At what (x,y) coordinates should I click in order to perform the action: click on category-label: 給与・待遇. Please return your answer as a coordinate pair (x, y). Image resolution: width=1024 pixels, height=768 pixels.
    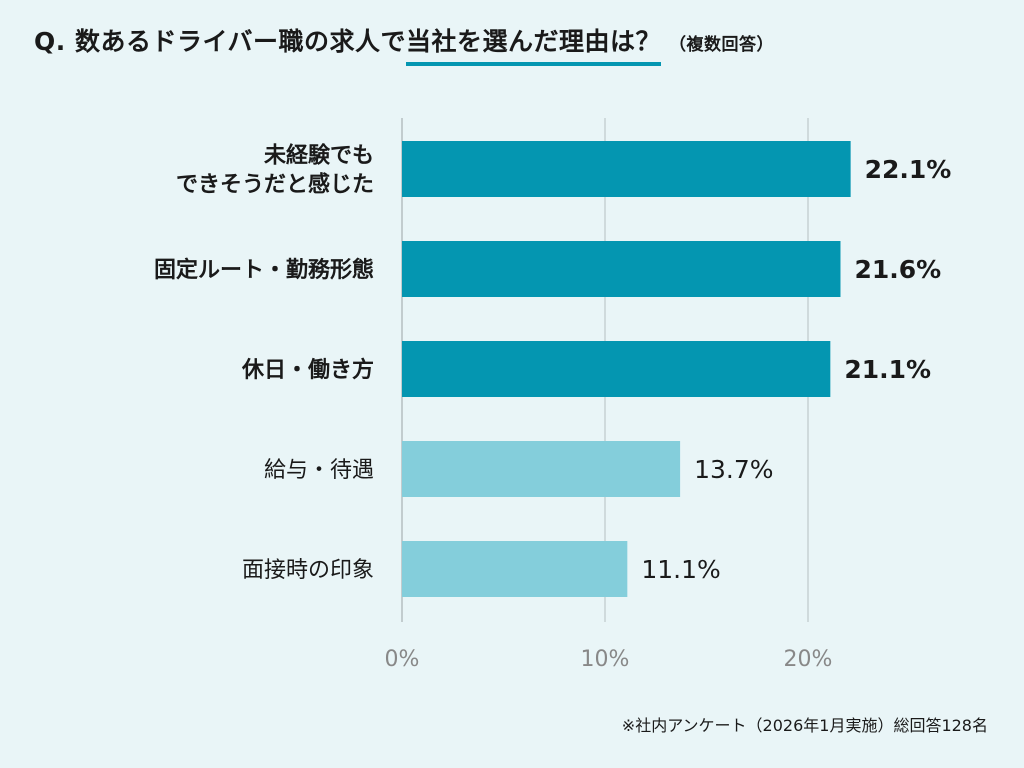
    Looking at the image, I should click on (319, 470).